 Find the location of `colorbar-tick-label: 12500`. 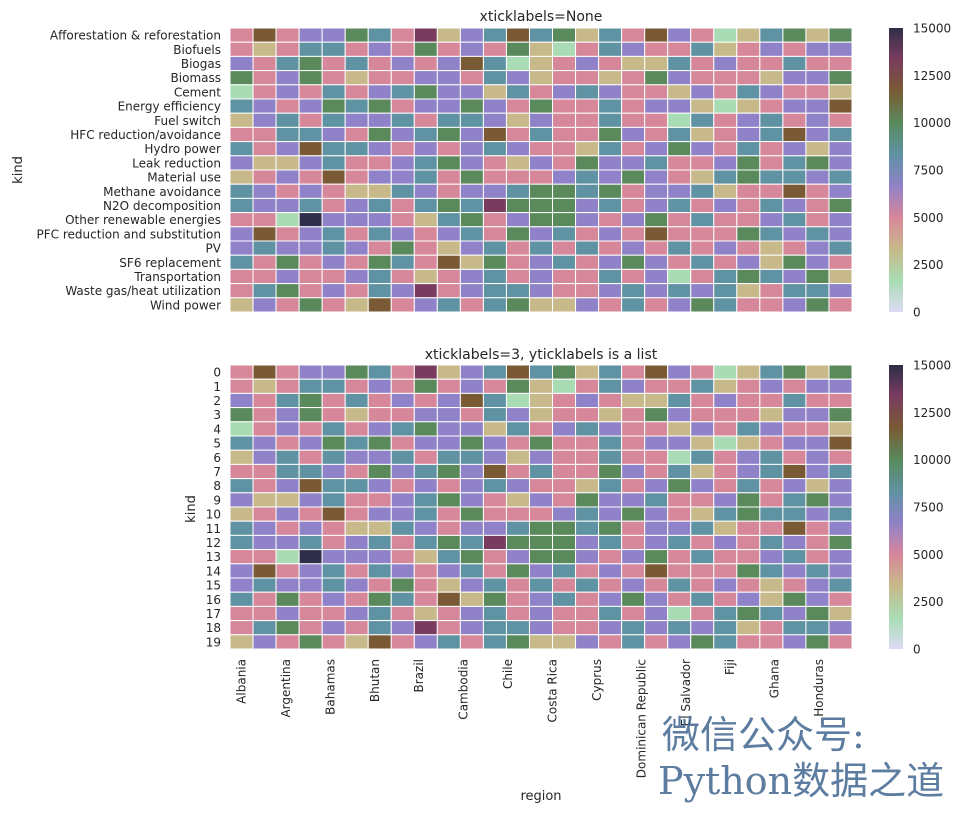

colorbar-tick-label: 12500 is located at coordinates (932, 76).